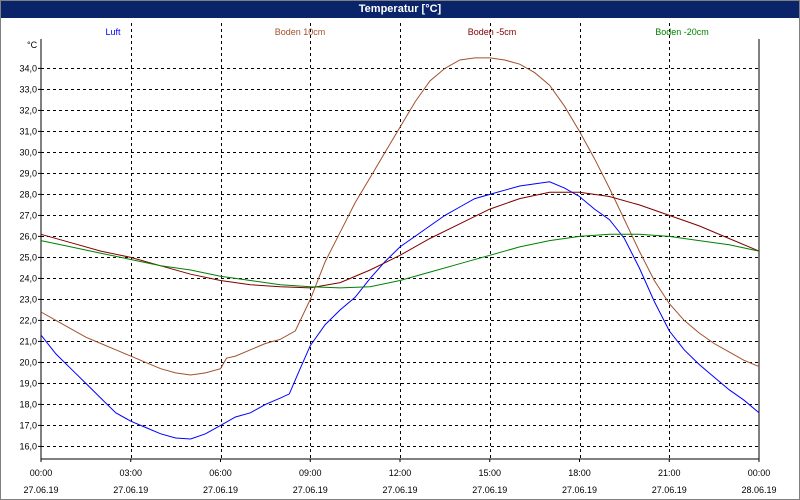  What do you see at coordinates (758, 490) in the screenshot?
I see `x-tick-date-label: 28.06.19` at bounding box center [758, 490].